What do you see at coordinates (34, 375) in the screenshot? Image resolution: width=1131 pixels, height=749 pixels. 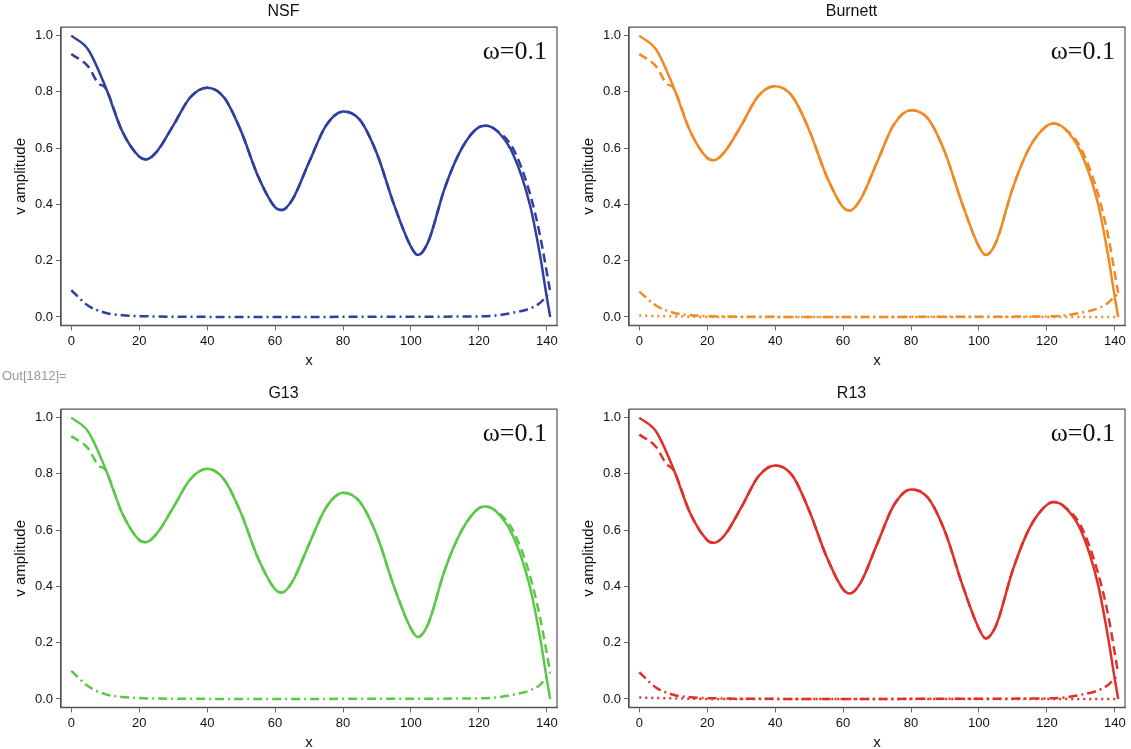 I see `text: Out[1812]=` at bounding box center [34, 375].